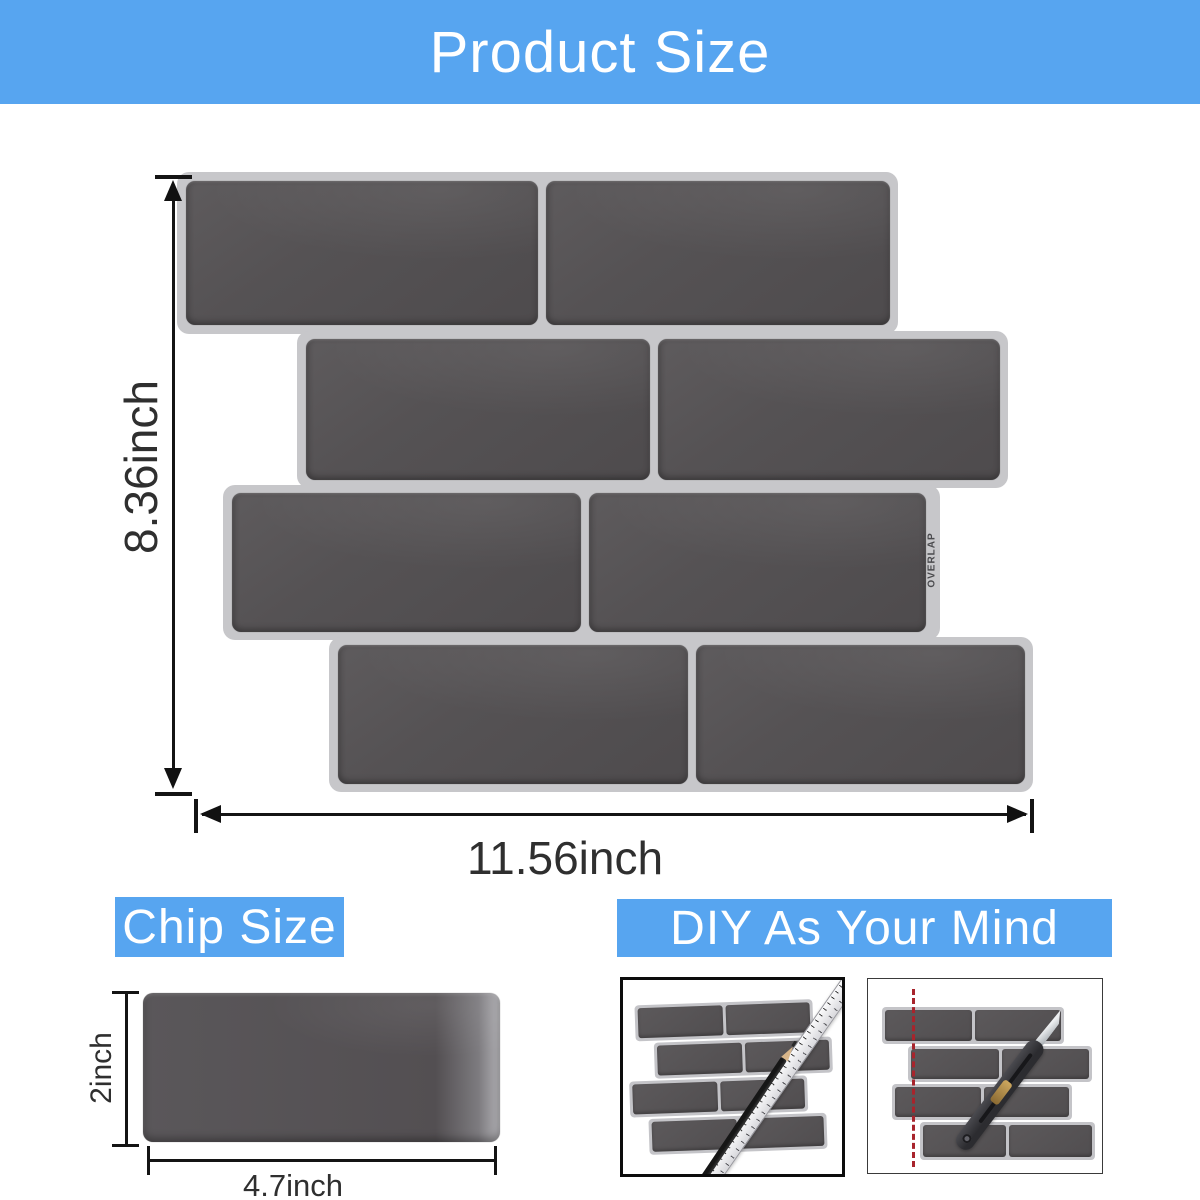 The image size is (1200, 1200). I want to click on overlap-edge-label: OVERLAP, so click(932, 560).